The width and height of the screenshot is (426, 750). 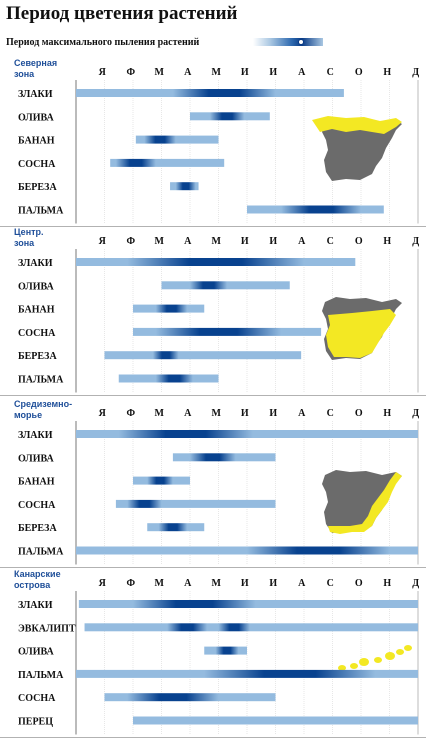 I want to click on map-highlight-center, so click(x=361, y=333).